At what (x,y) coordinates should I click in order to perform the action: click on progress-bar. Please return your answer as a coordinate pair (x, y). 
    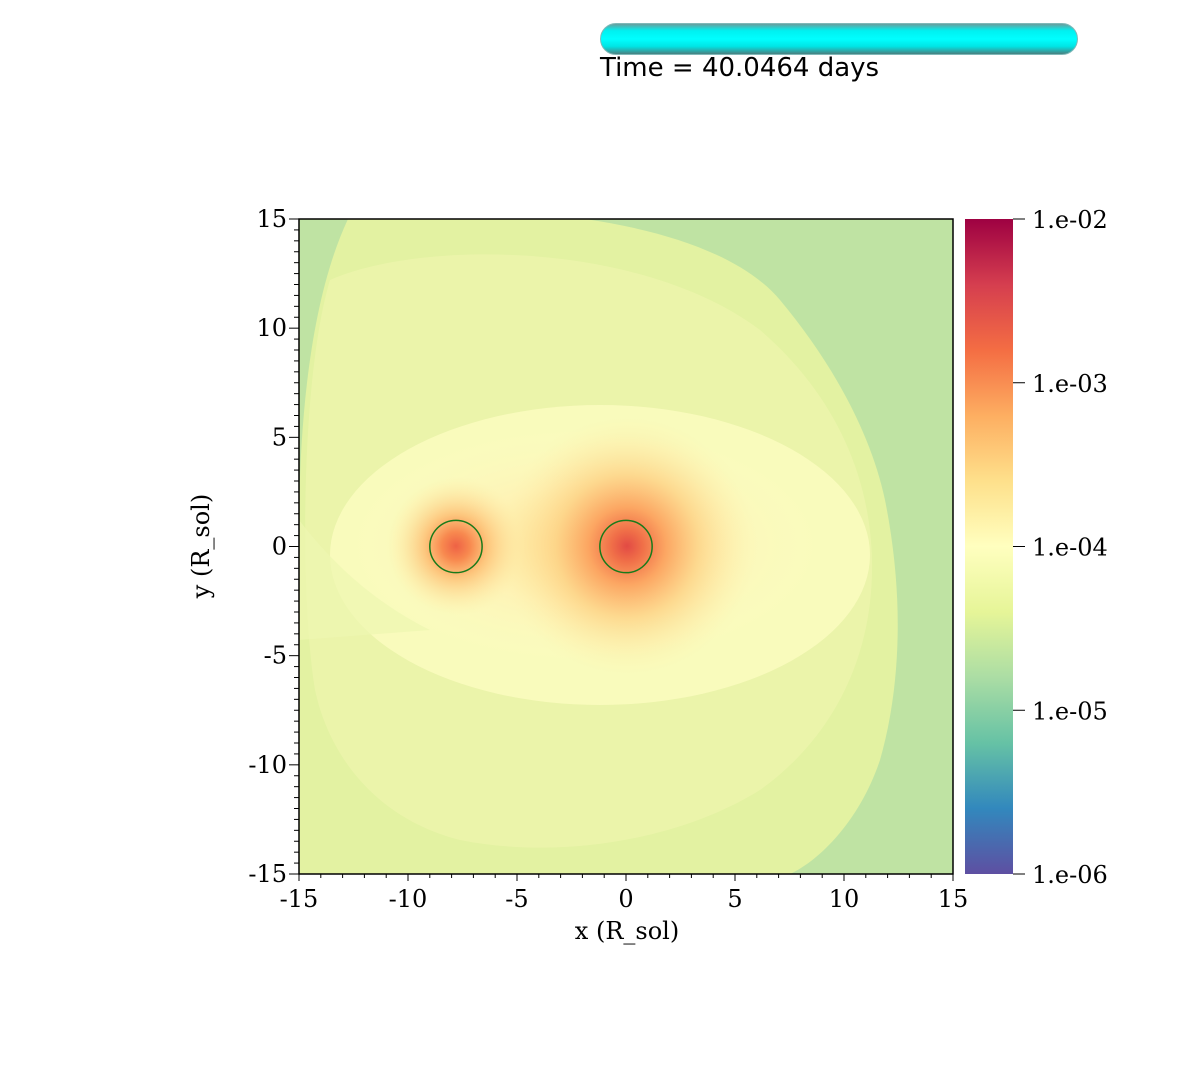
    Looking at the image, I should click on (839, 39).